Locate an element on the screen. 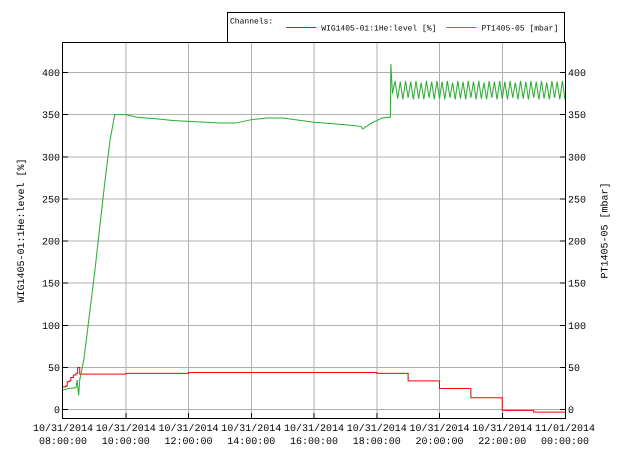 This screenshot has width=620, height=460. x-tick-label: 10/31/2014 18:00:00 is located at coordinates (376, 435).